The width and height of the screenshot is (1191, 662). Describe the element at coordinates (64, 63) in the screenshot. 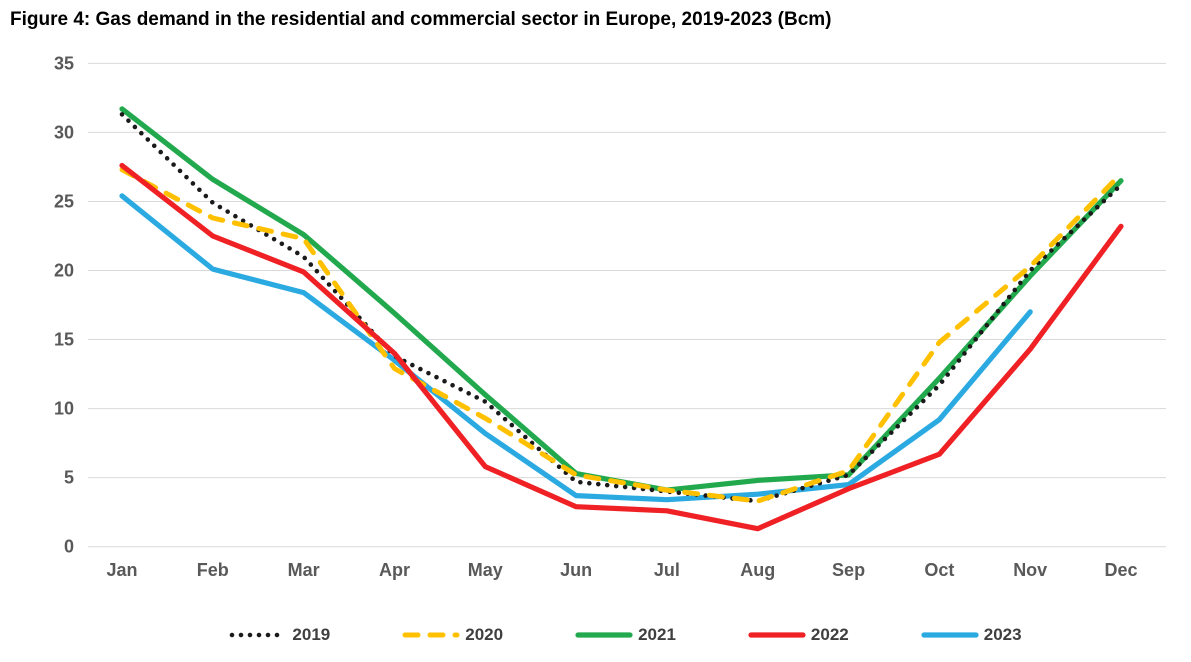

I see `y-axis-tick-label: 35` at that location.